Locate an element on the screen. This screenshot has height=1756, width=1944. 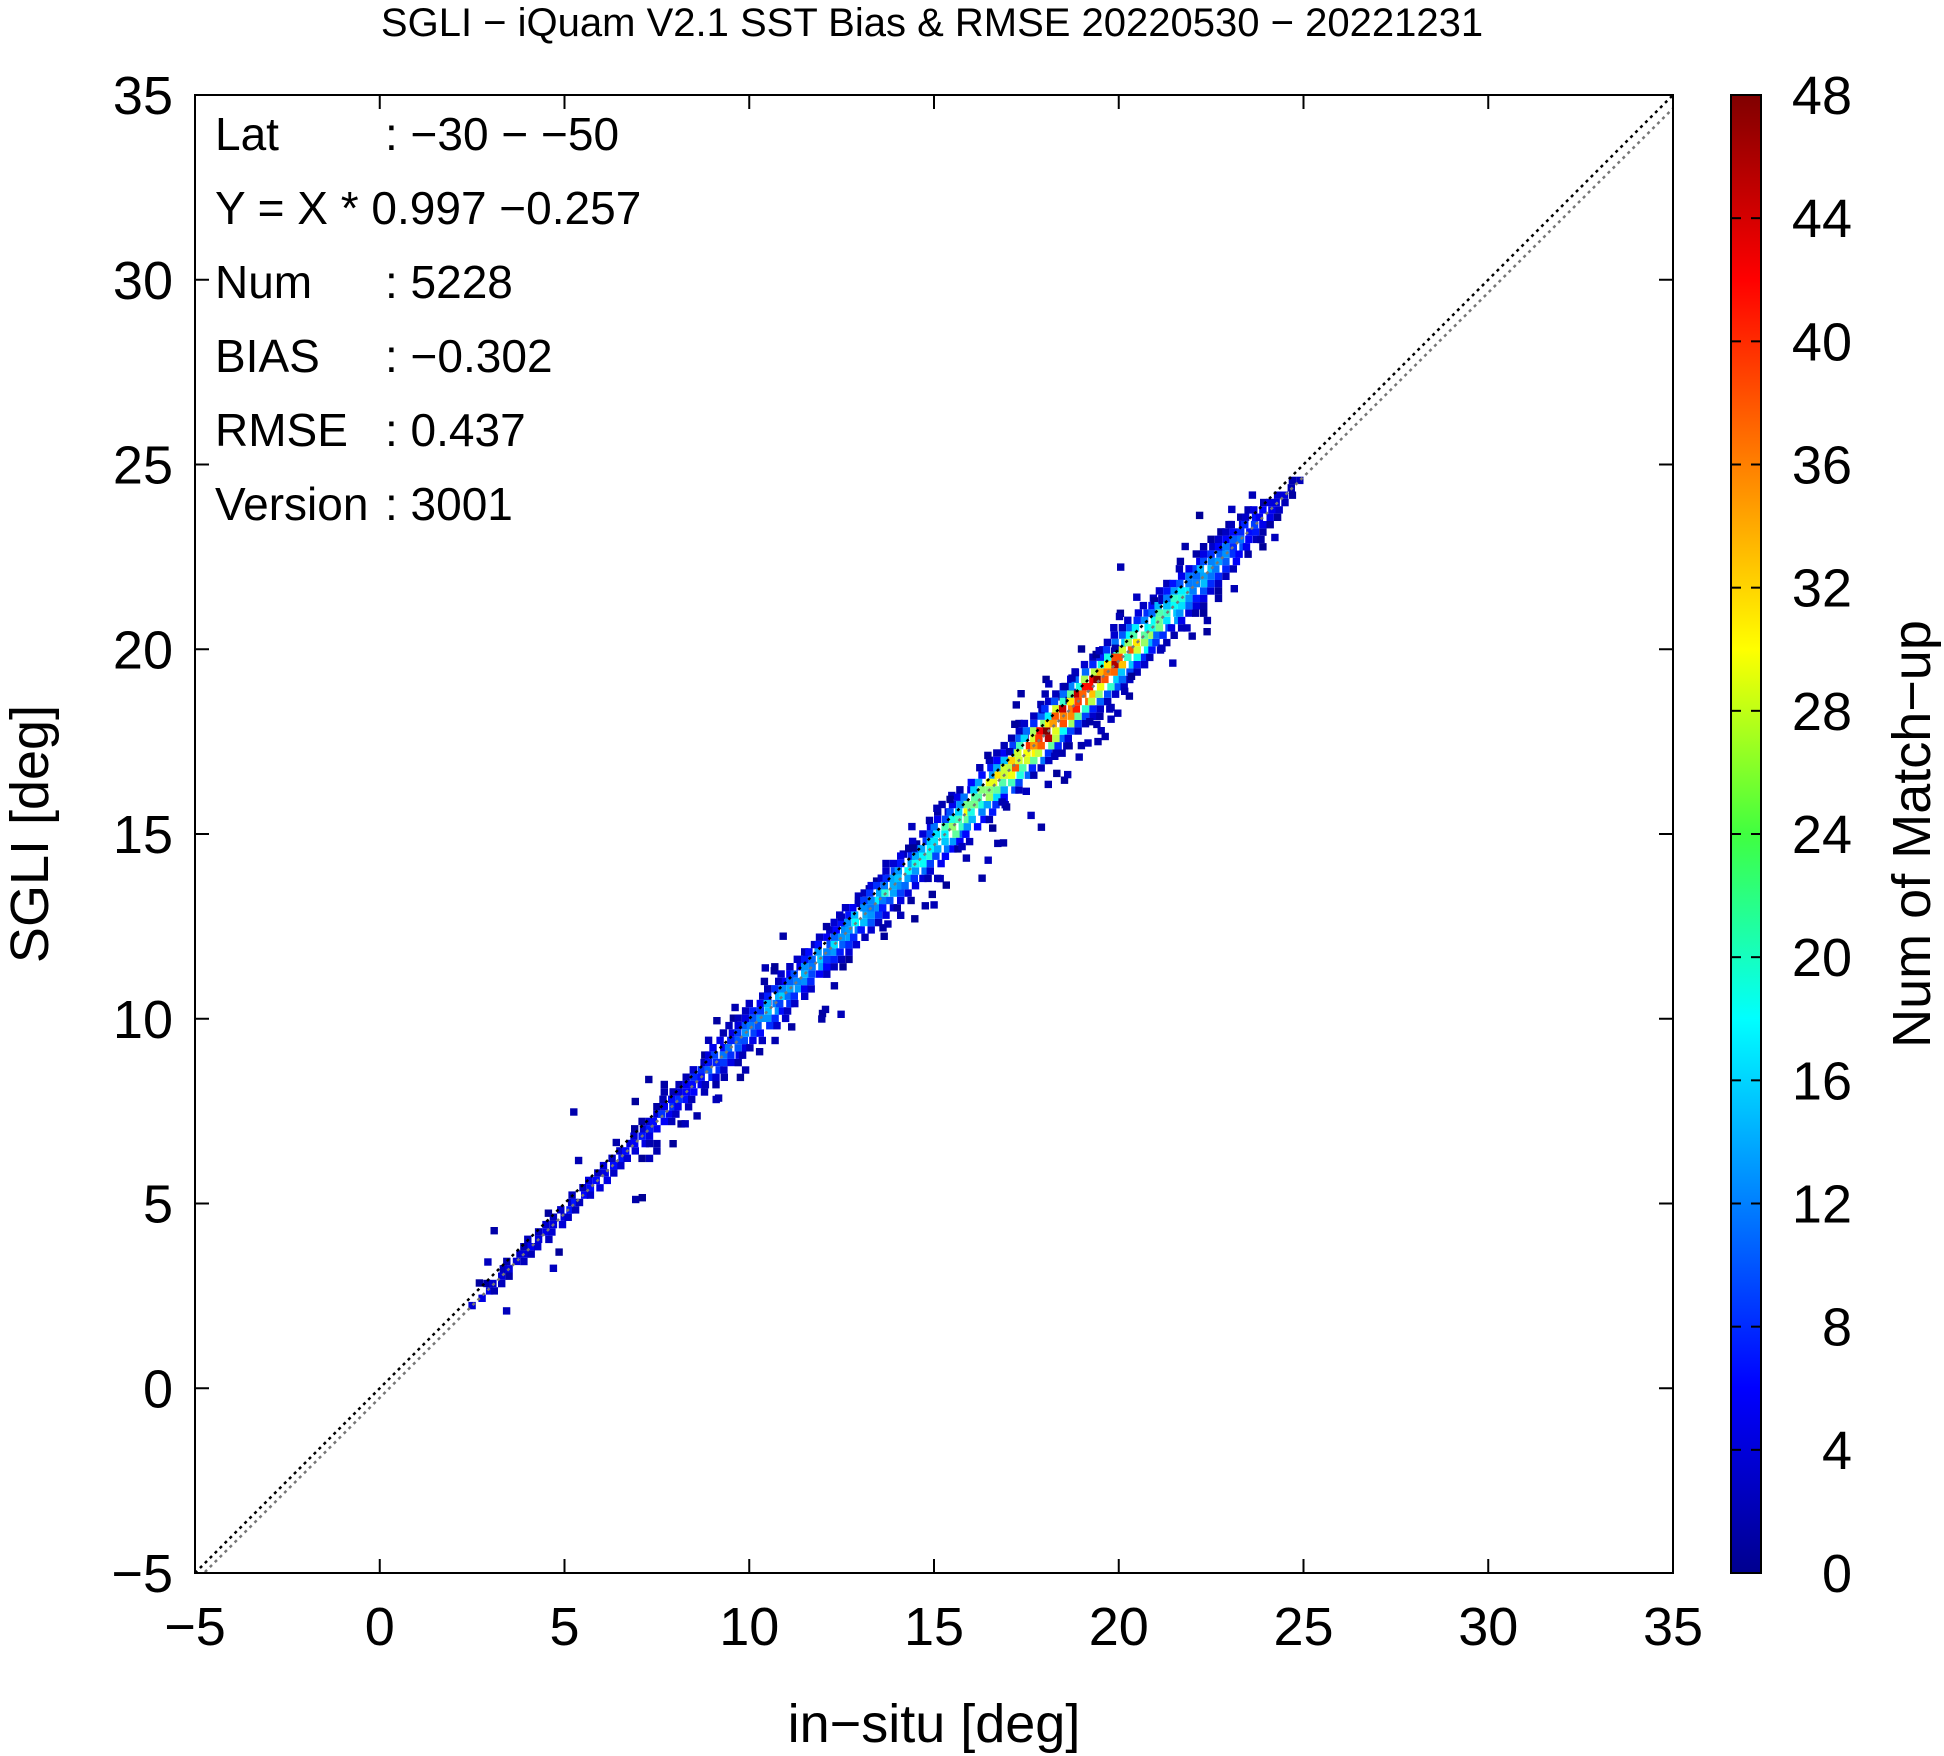
stat-lat-label: Lat is located at coordinates (247, 134).